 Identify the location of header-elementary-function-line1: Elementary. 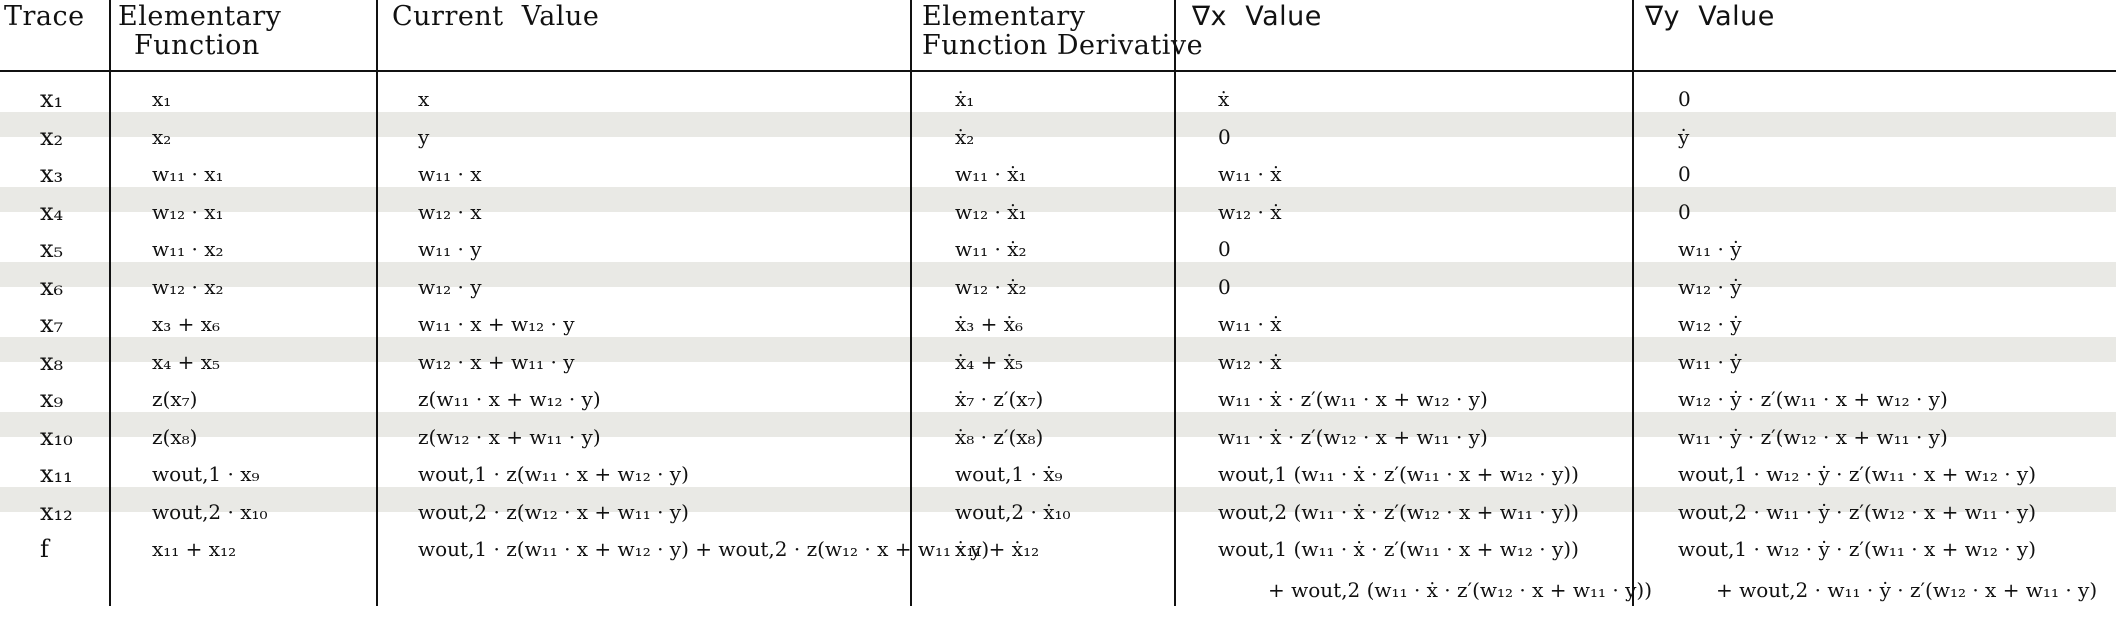
(200, 16).